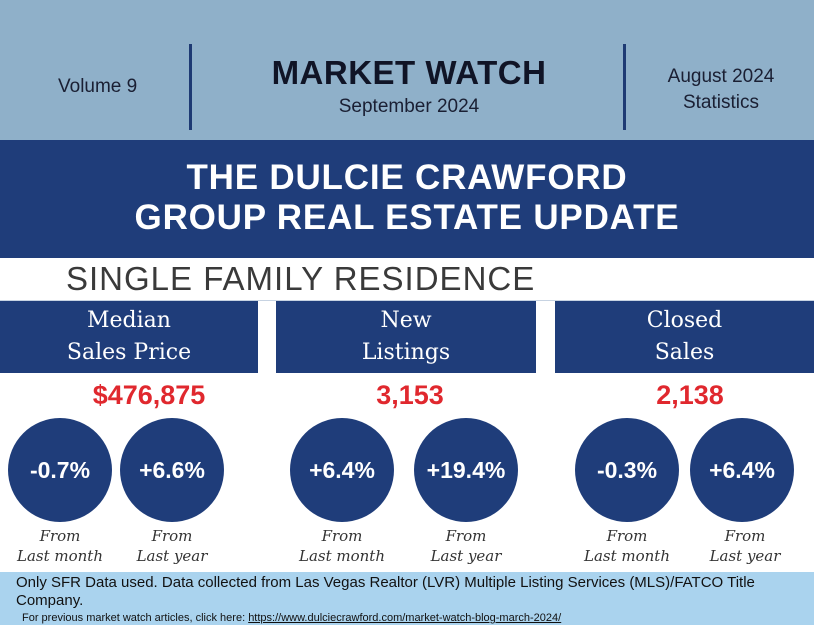 Image resolution: width=814 pixels, height=625 pixels. Describe the element at coordinates (407, 217) in the screenshot. I see `banner-title-line2: GROUP REAL ESTATE UPDATE` at that location.